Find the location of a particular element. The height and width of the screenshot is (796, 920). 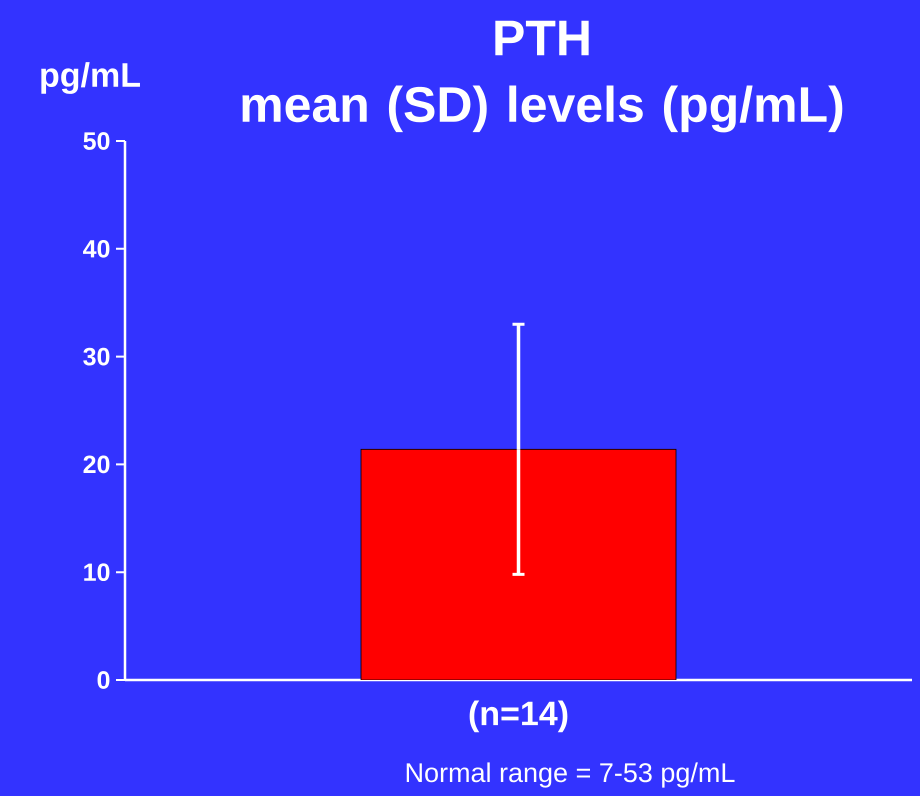

y-tick-label: 0 is located at coordinates (104, 680).